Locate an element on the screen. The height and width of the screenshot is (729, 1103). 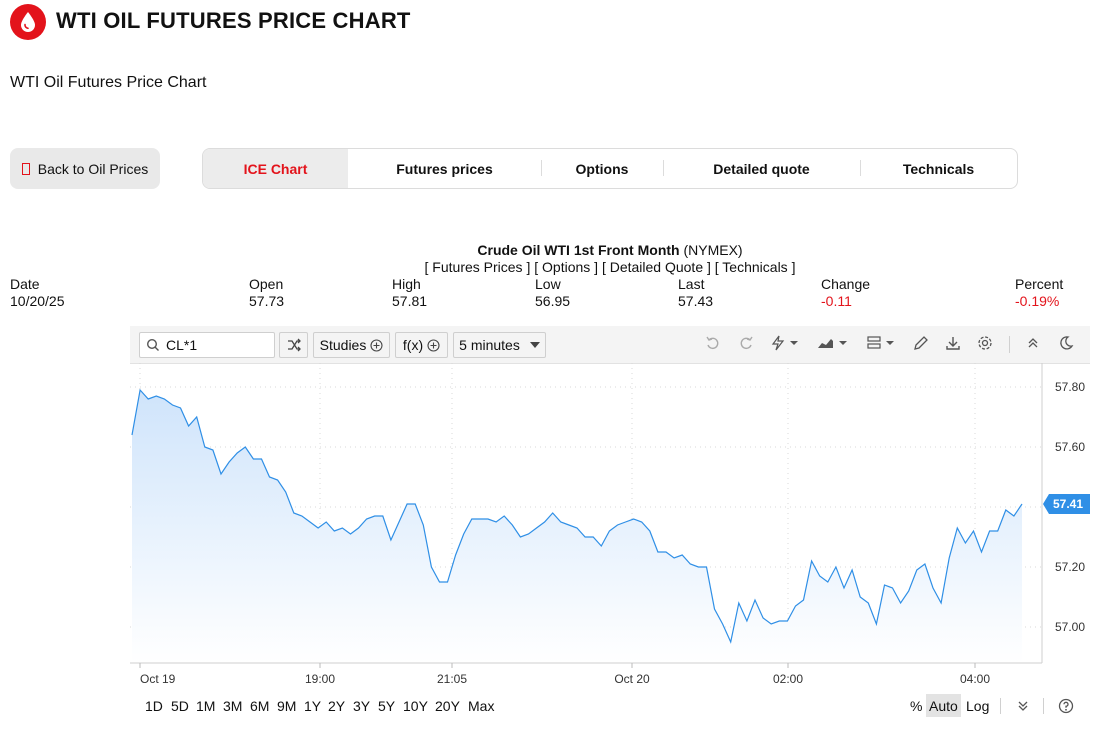
studies-label: Studies is located at coordinates (343, 345).